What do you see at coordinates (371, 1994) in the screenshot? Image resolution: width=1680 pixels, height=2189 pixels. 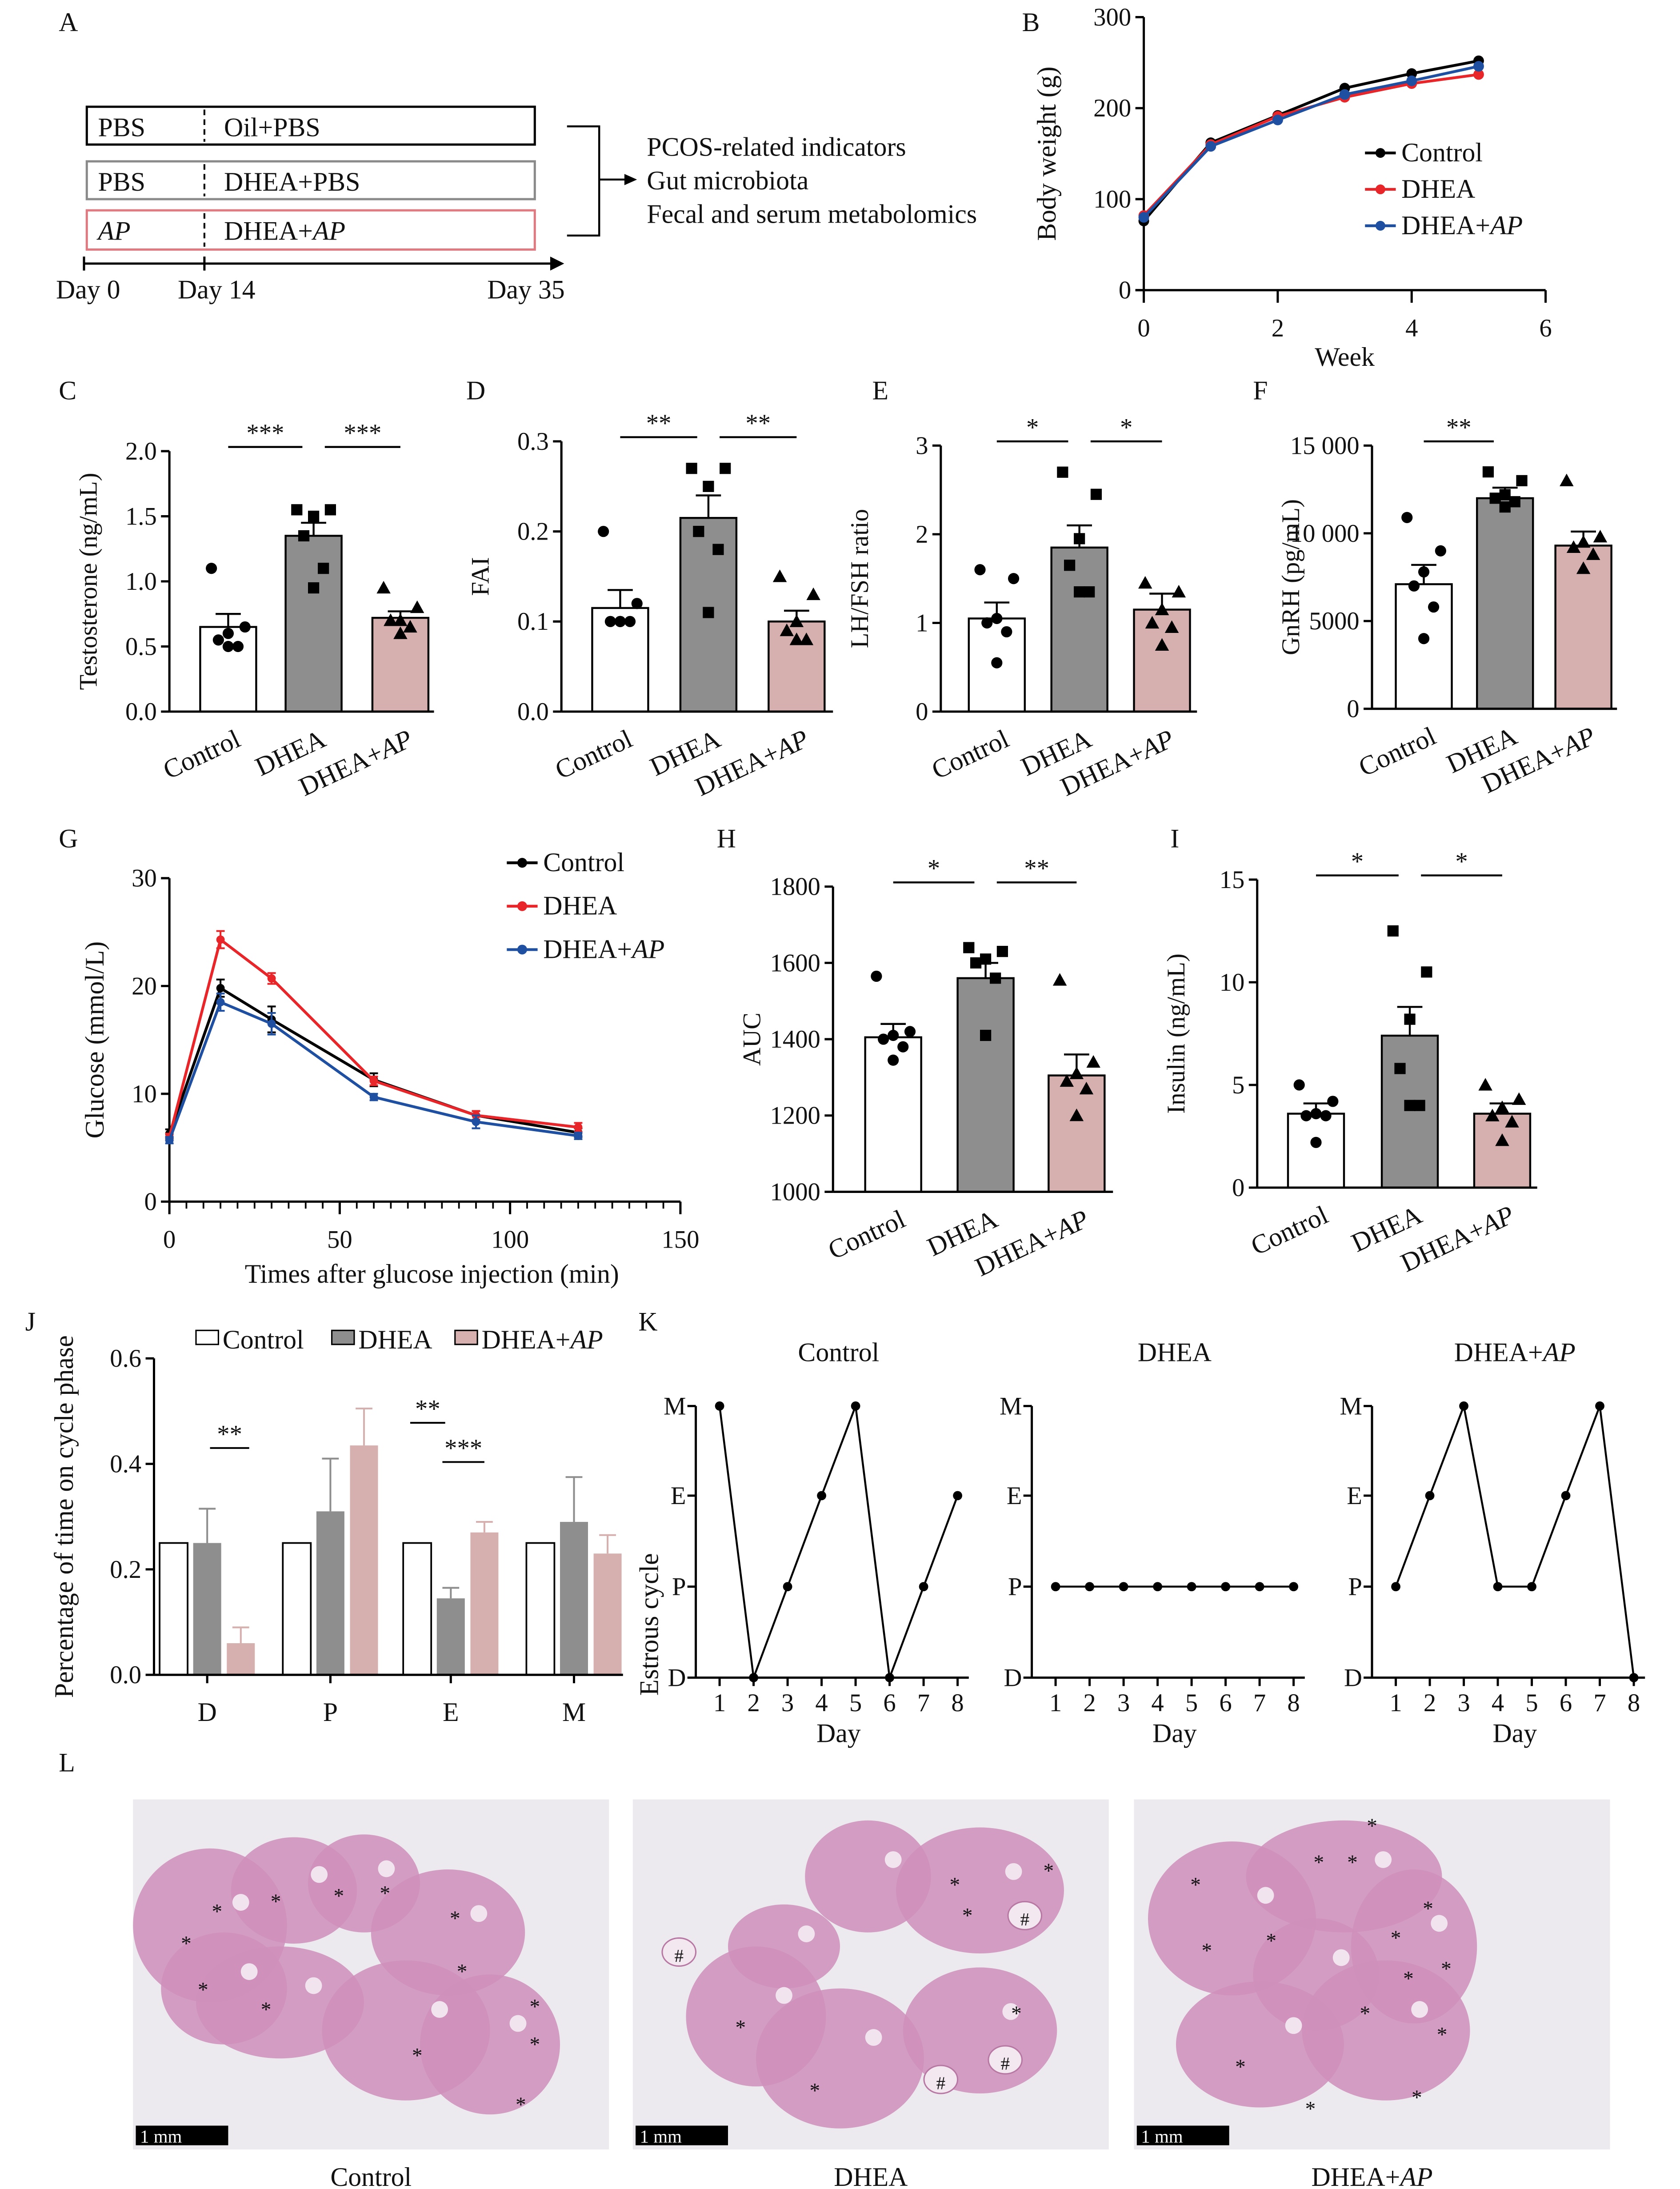 I see `histology-image-control: * * * * * * * * * * * * * 1 mm Control` at bounding box center [371, 1994].